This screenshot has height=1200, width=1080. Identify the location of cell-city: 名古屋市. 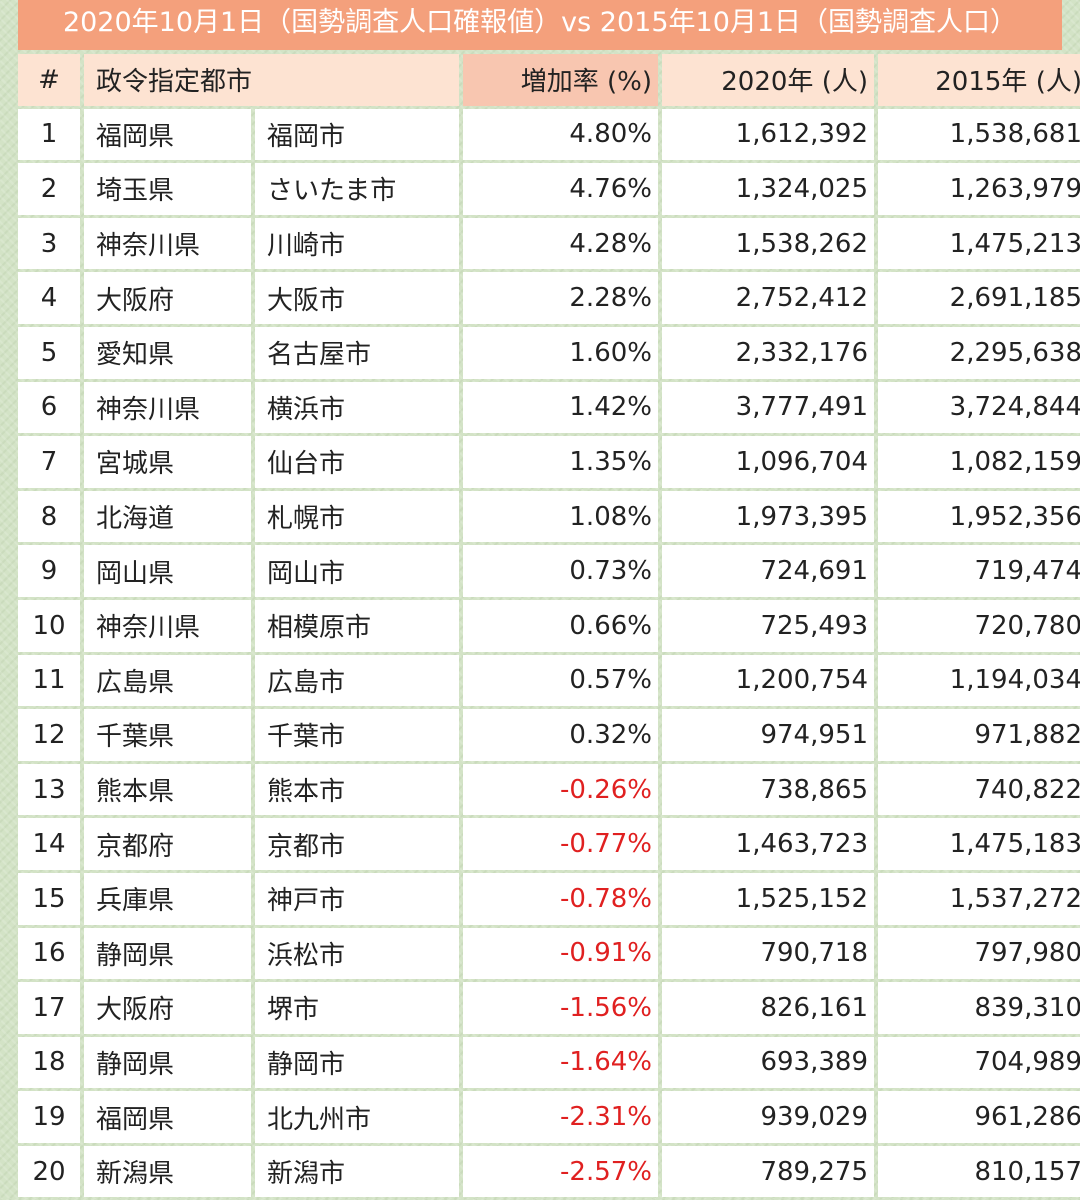
(357, 352).